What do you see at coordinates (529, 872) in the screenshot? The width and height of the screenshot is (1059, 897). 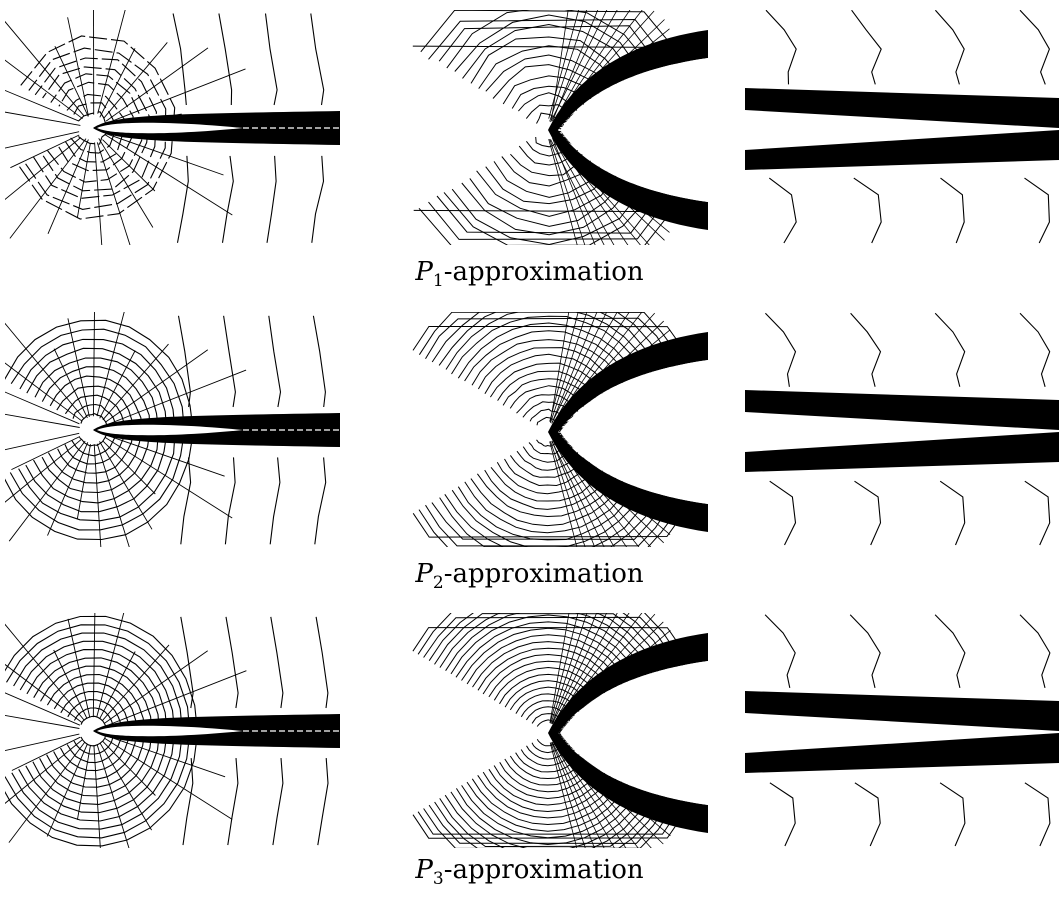 I see `caption-p3: P3-approximation` at bounding box center [529, 872].